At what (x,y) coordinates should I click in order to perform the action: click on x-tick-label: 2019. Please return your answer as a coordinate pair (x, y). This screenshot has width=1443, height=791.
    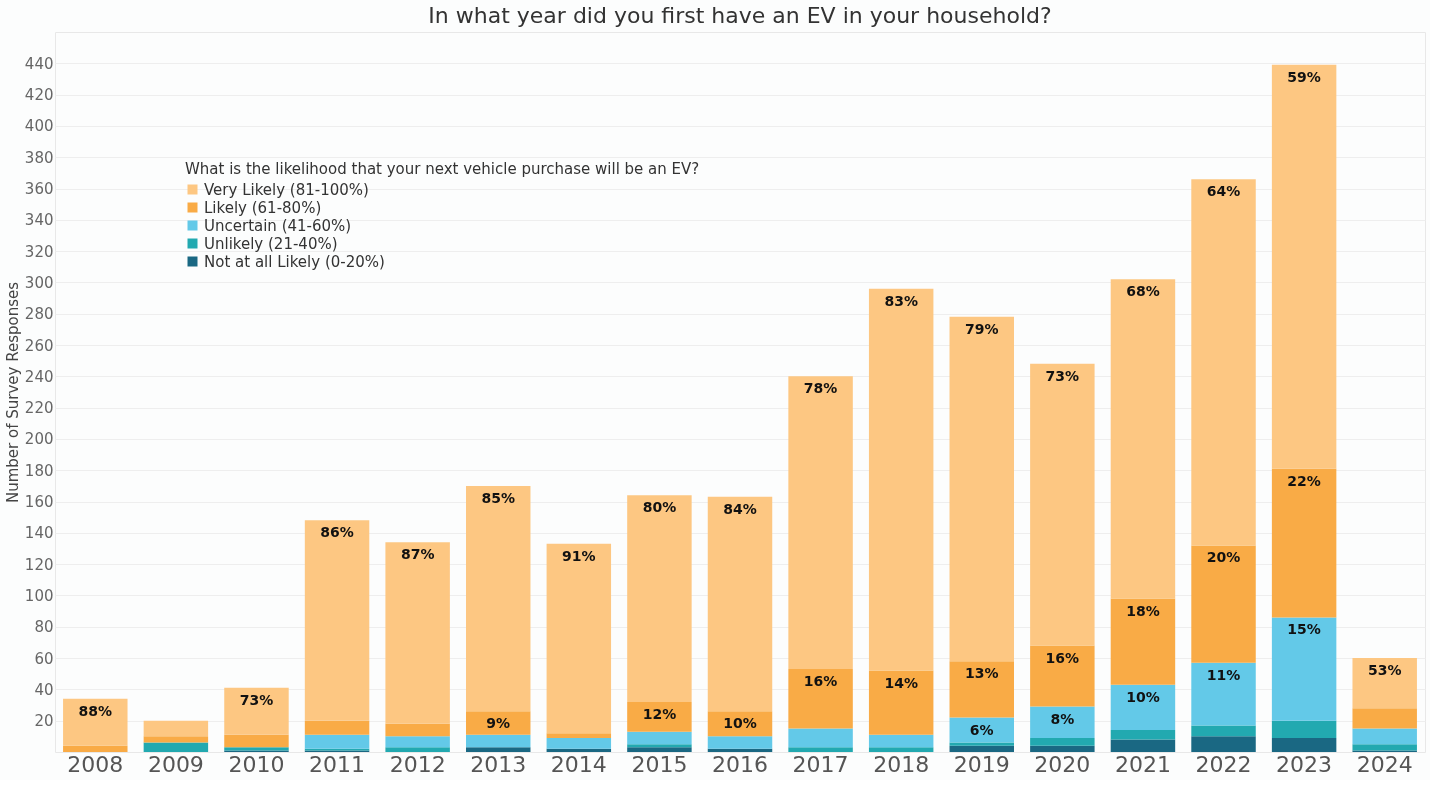
    Looking at the image, I should click on (981, 764).